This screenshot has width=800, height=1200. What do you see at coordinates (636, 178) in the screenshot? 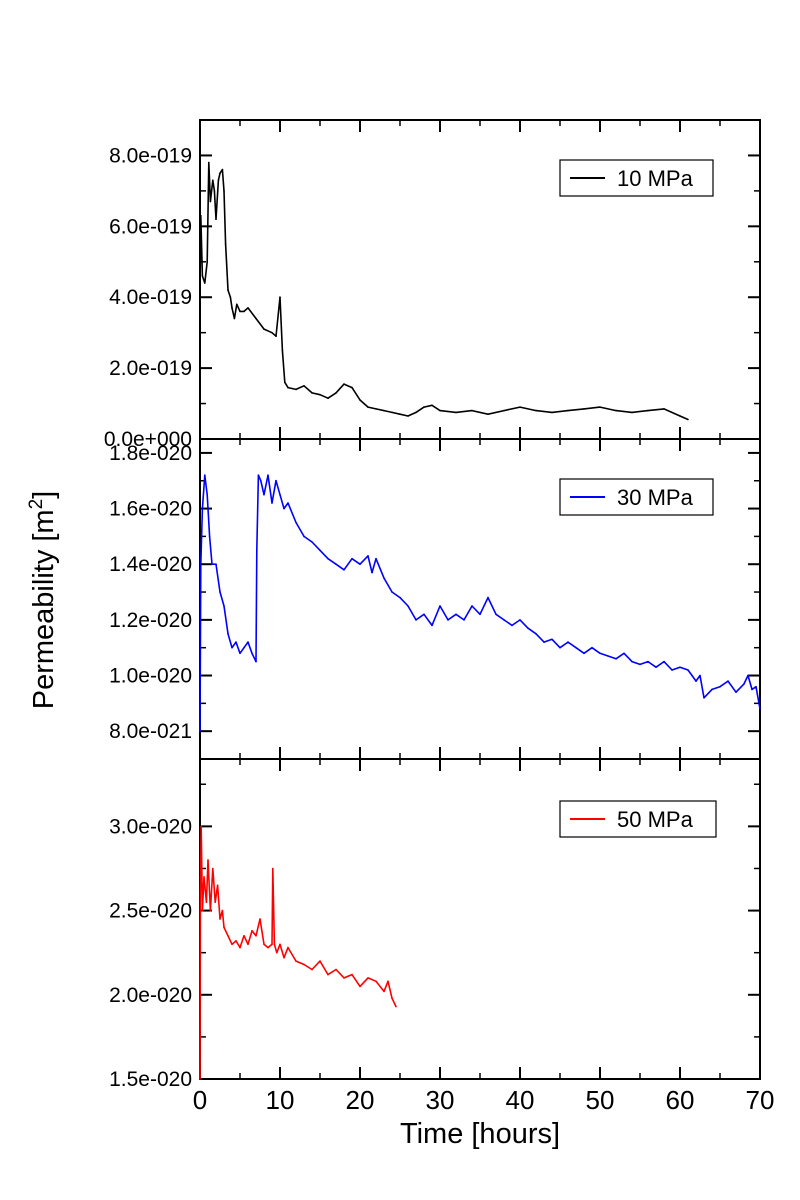
I see `legend: 10 MPa` at bounding box center [636, 178].